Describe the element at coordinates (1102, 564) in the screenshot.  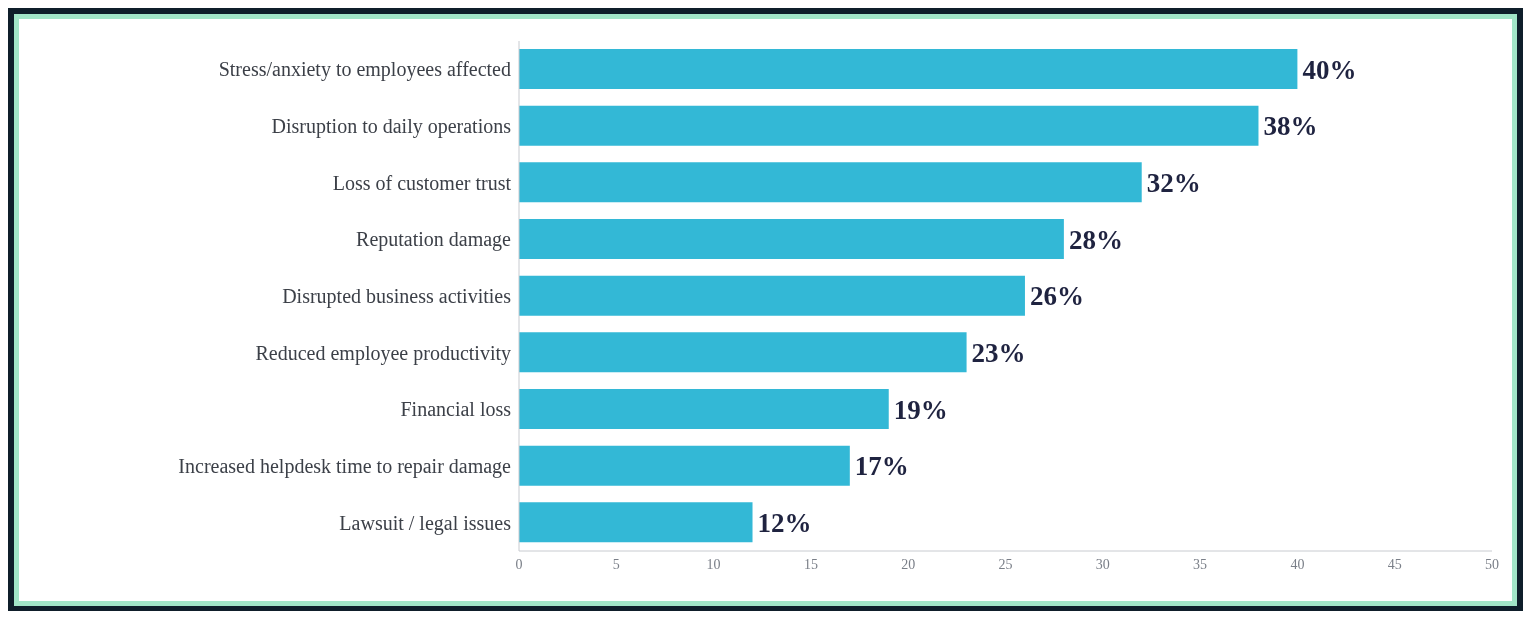
I see `x-tick-label: 30` at that location.